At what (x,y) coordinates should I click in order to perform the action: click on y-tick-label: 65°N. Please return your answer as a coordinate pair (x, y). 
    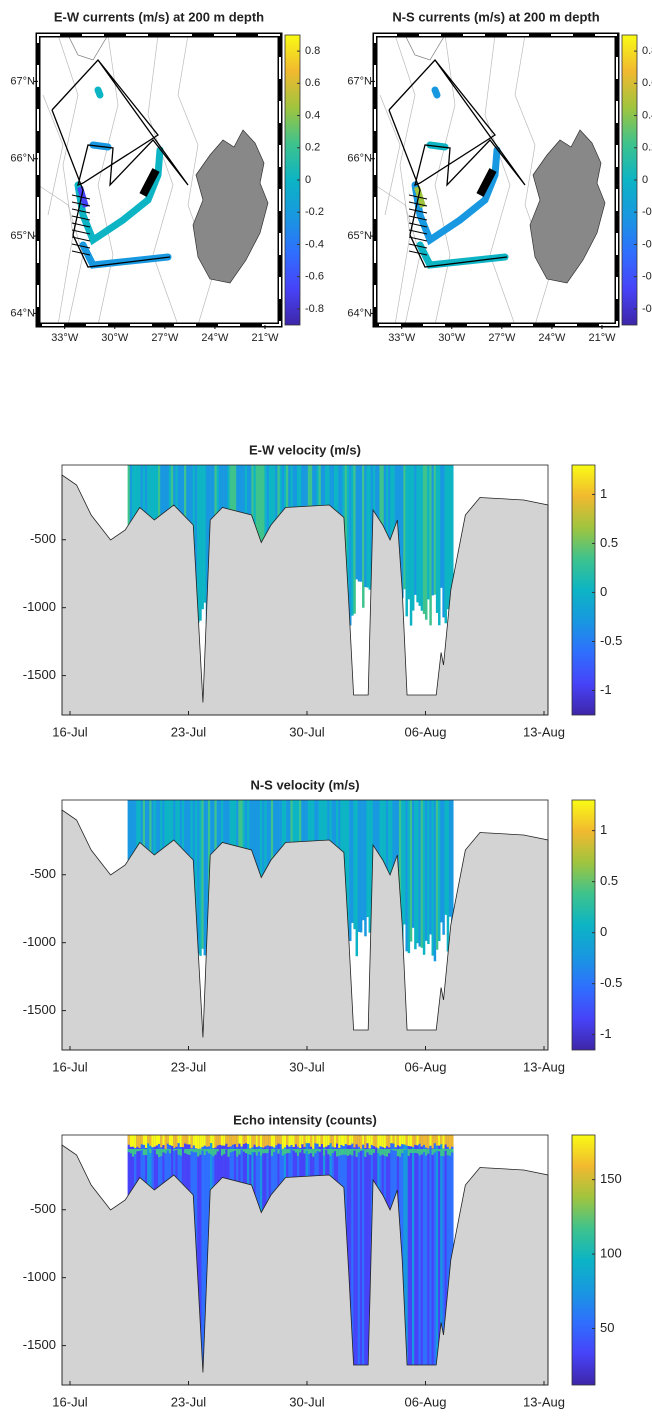
    Looking at the image, I should click on (359, 236).